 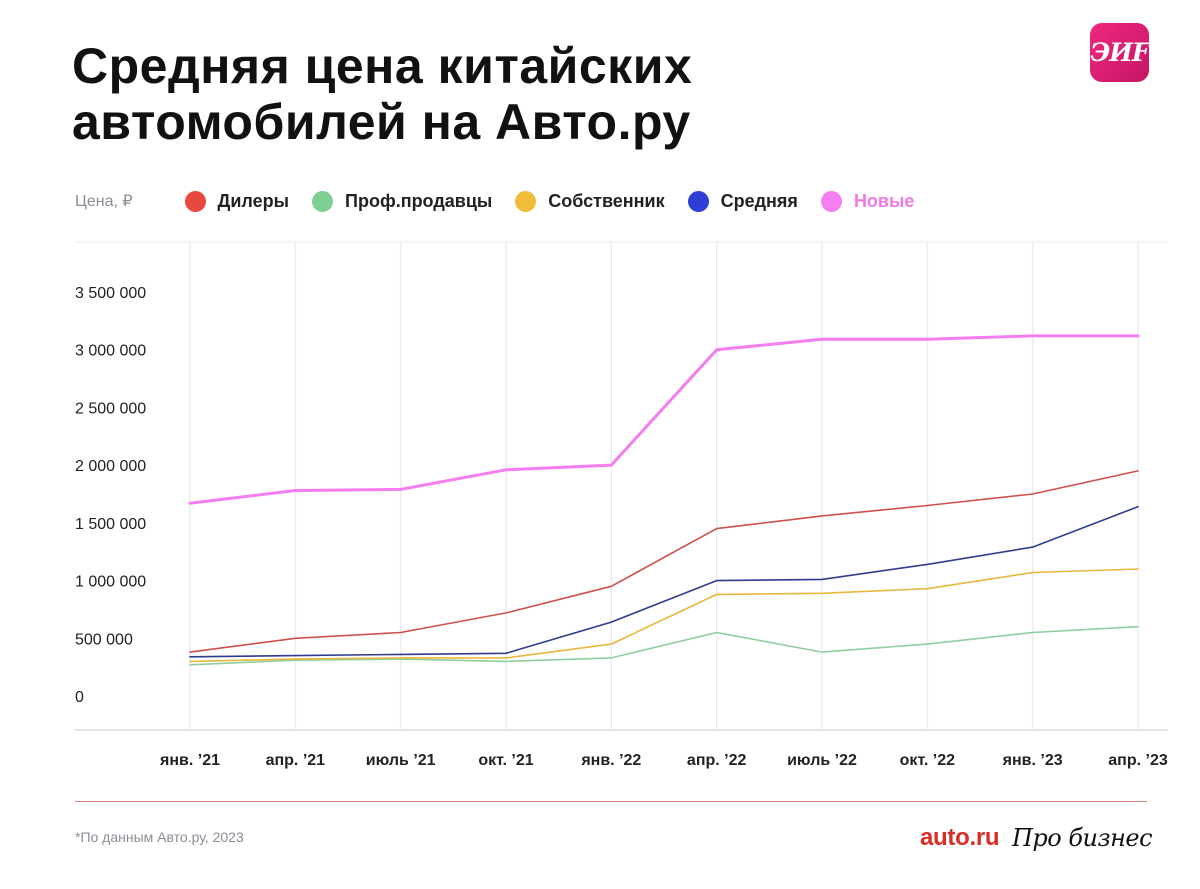 I want to click on legend-item-dealers: Дилеры, so click(x=237, y=201).